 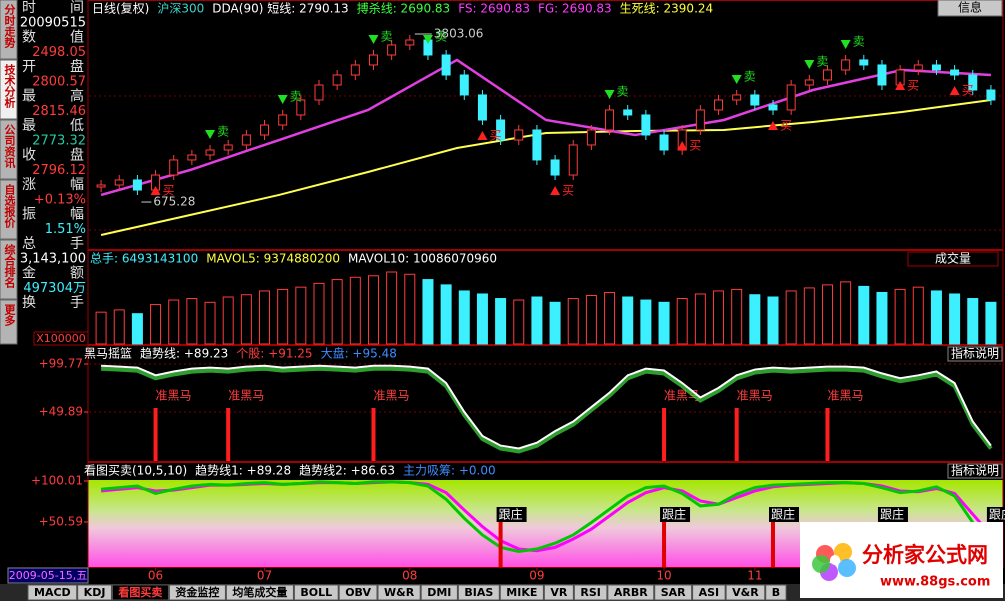 I want to click on bottom-tab-label: OBV, so click(x=358, y=592).